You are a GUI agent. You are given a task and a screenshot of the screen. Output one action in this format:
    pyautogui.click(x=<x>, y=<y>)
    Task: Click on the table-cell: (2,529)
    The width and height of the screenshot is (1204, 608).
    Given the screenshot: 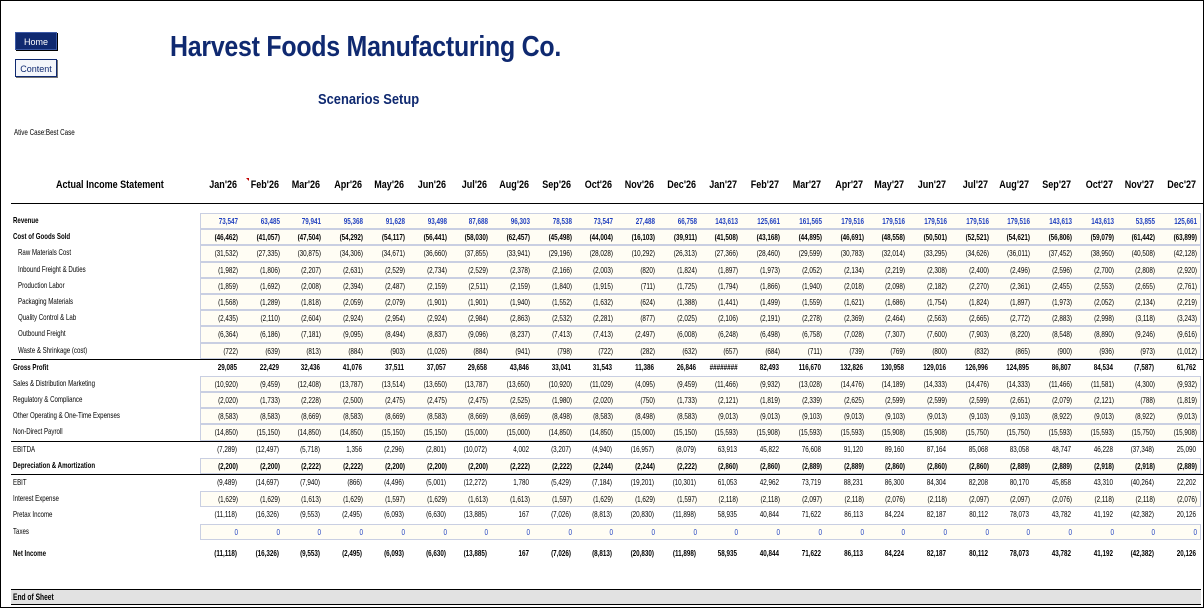 What is the action you would take?
    pyautogui.click(x=478, y=269)
    